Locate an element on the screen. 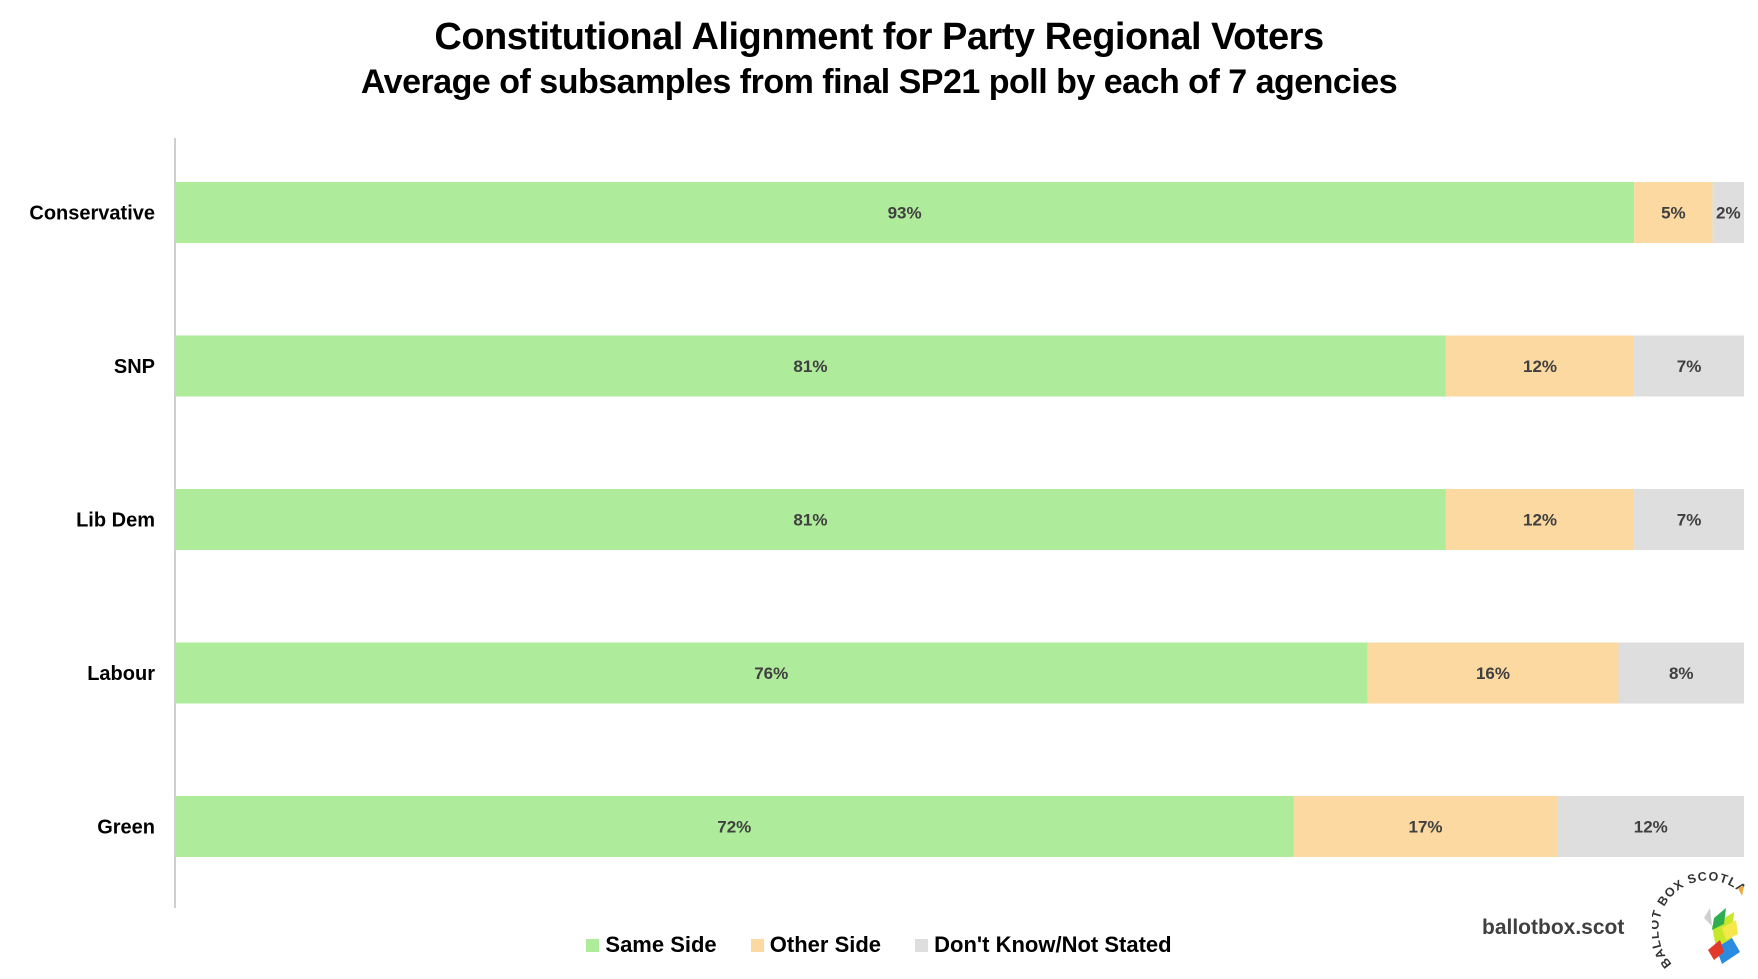 The width and height of the screenshot is (1758, 979). category-label-conservative: Conservative is located at coordinates (92, 214).